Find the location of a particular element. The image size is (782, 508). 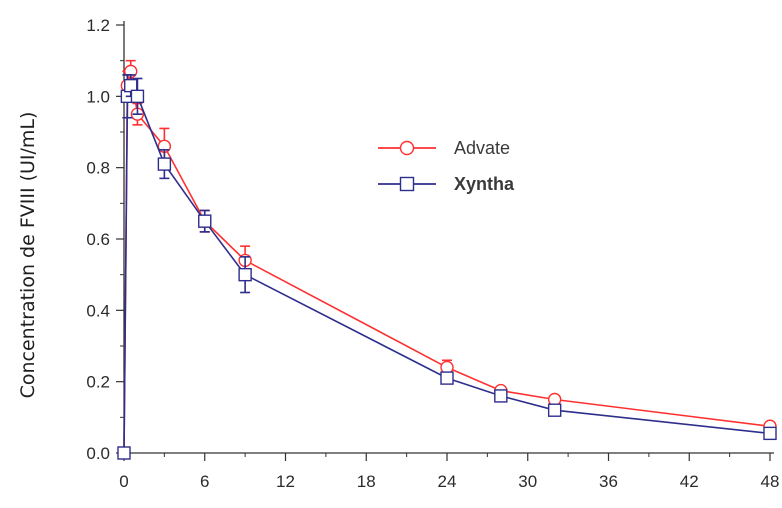

x-tick-label: 0 is located at coordinates (123, 481).